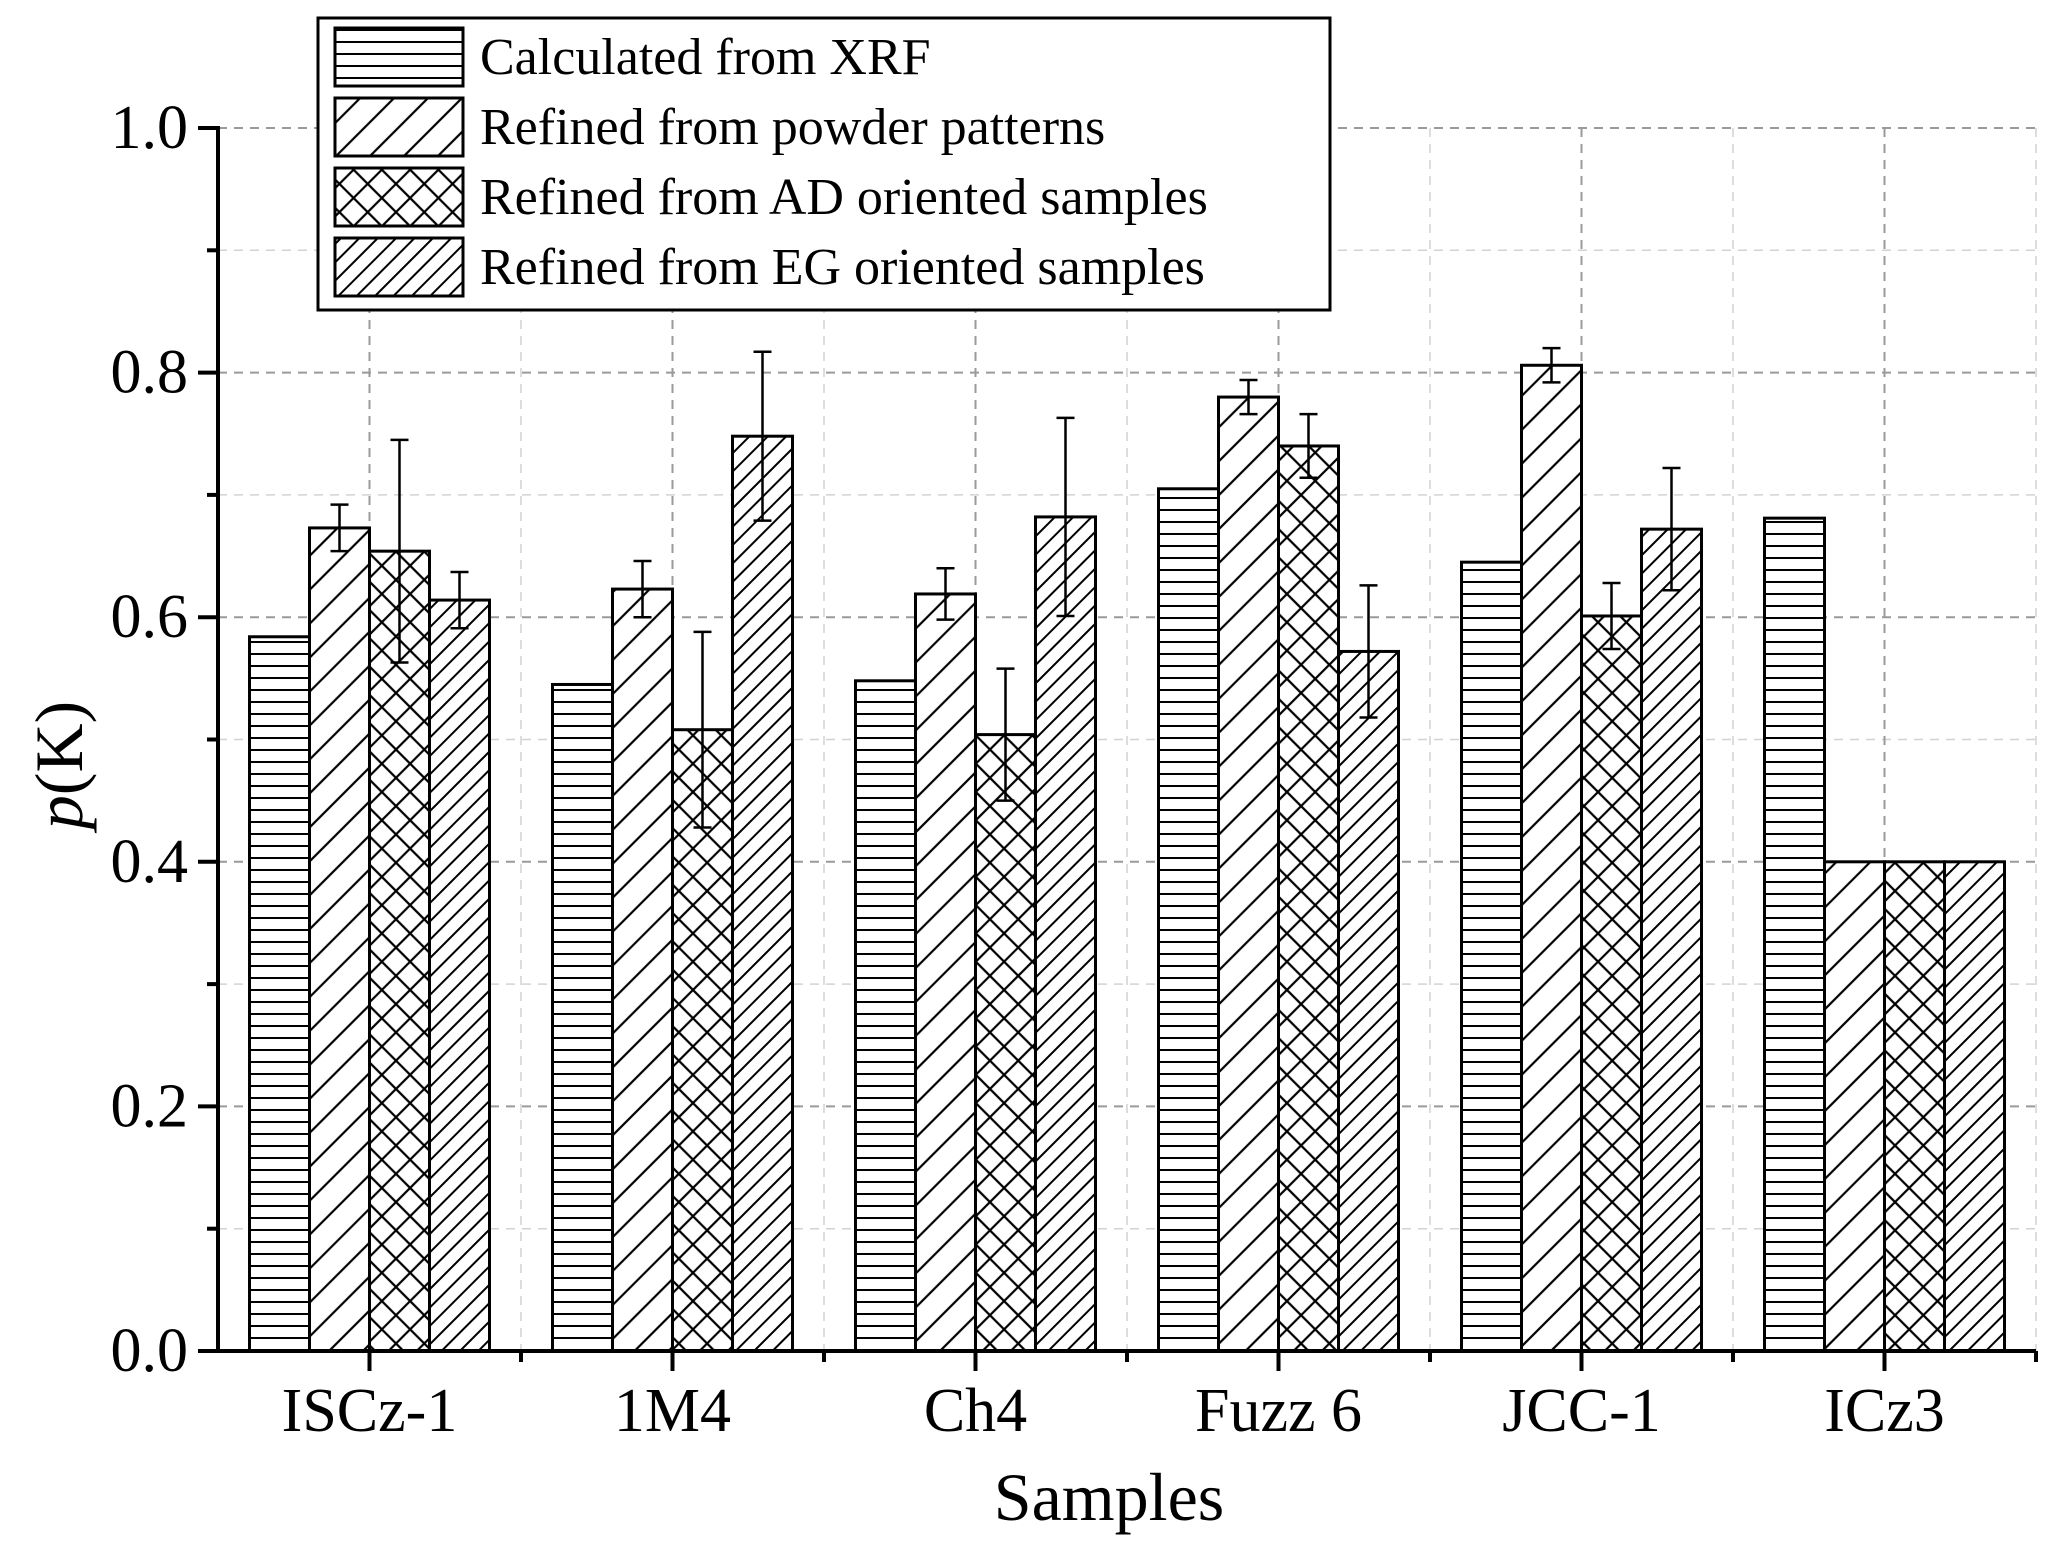 Image resolution: width=2046 pixels, height=1550 pixels. What do you see at coordinates (1884, 1411) in the screenshot?
I see `x-tick-label: ICz3` at bounding box center [1884, 1411].